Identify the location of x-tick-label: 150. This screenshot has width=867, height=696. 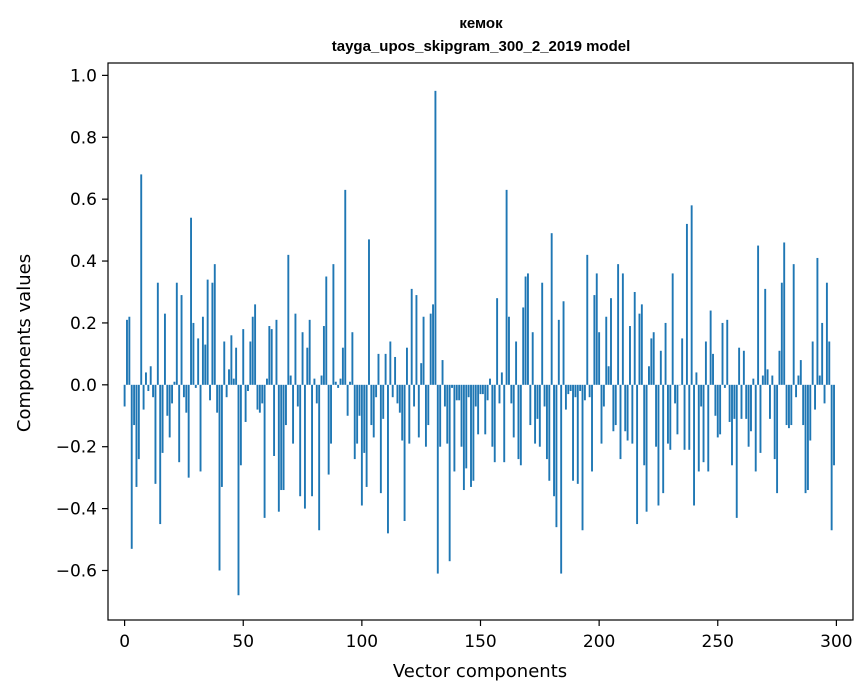
(480, 642).